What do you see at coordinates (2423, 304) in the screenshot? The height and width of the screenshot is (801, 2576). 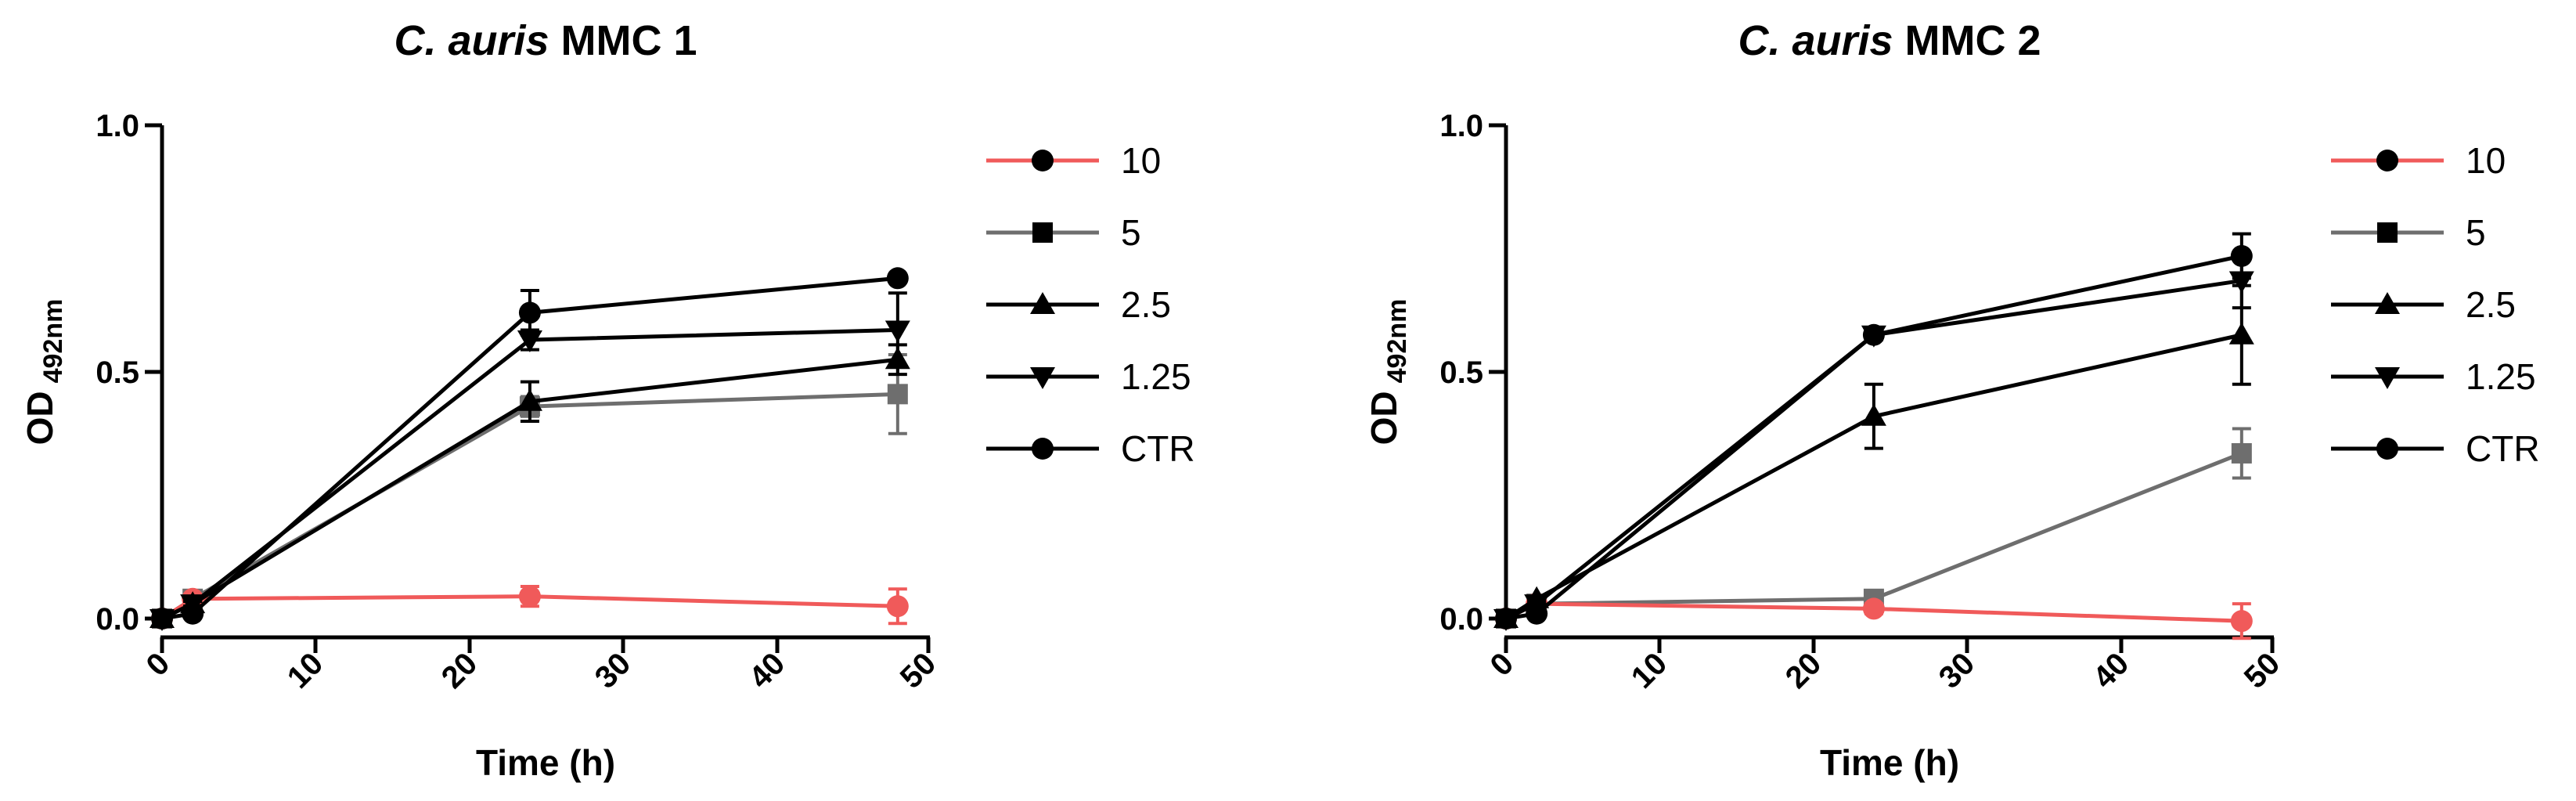 I see `legend-item-2-2: 2.5` at bounding box center [2423, 304].